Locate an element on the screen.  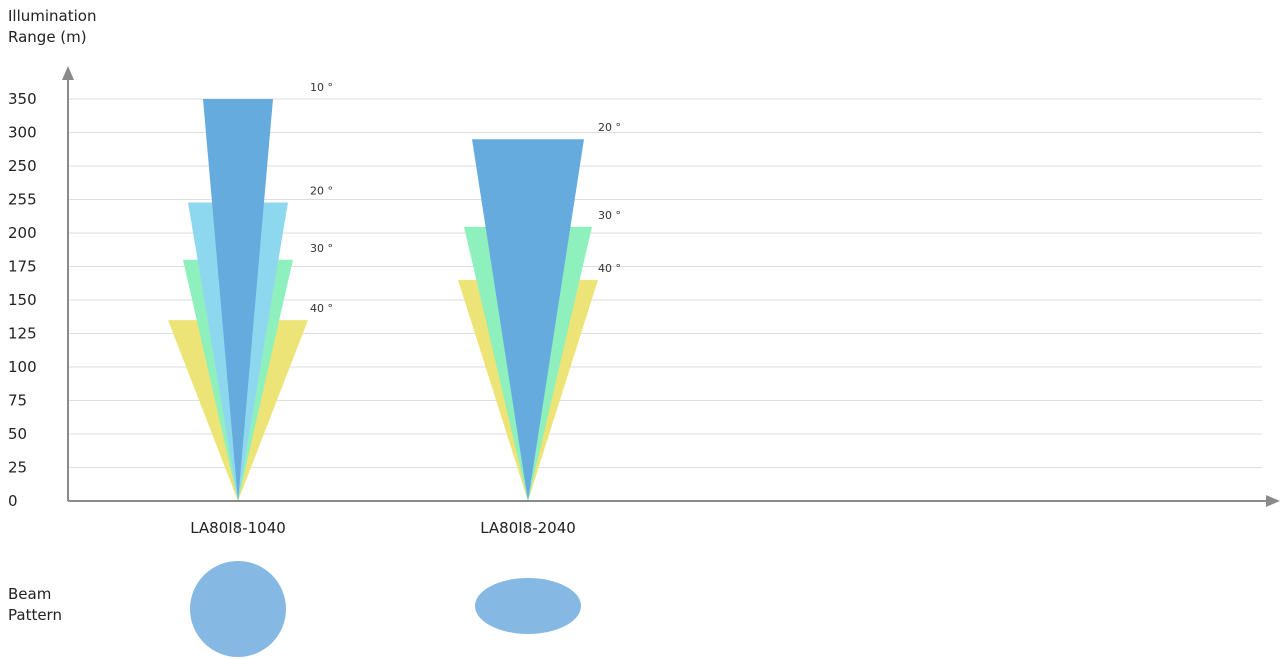
angle-labels: 40 ° 30 ° 20 ° 10 ° 40 ° 30 ° 20 ° is located at coordinates (465, 198).